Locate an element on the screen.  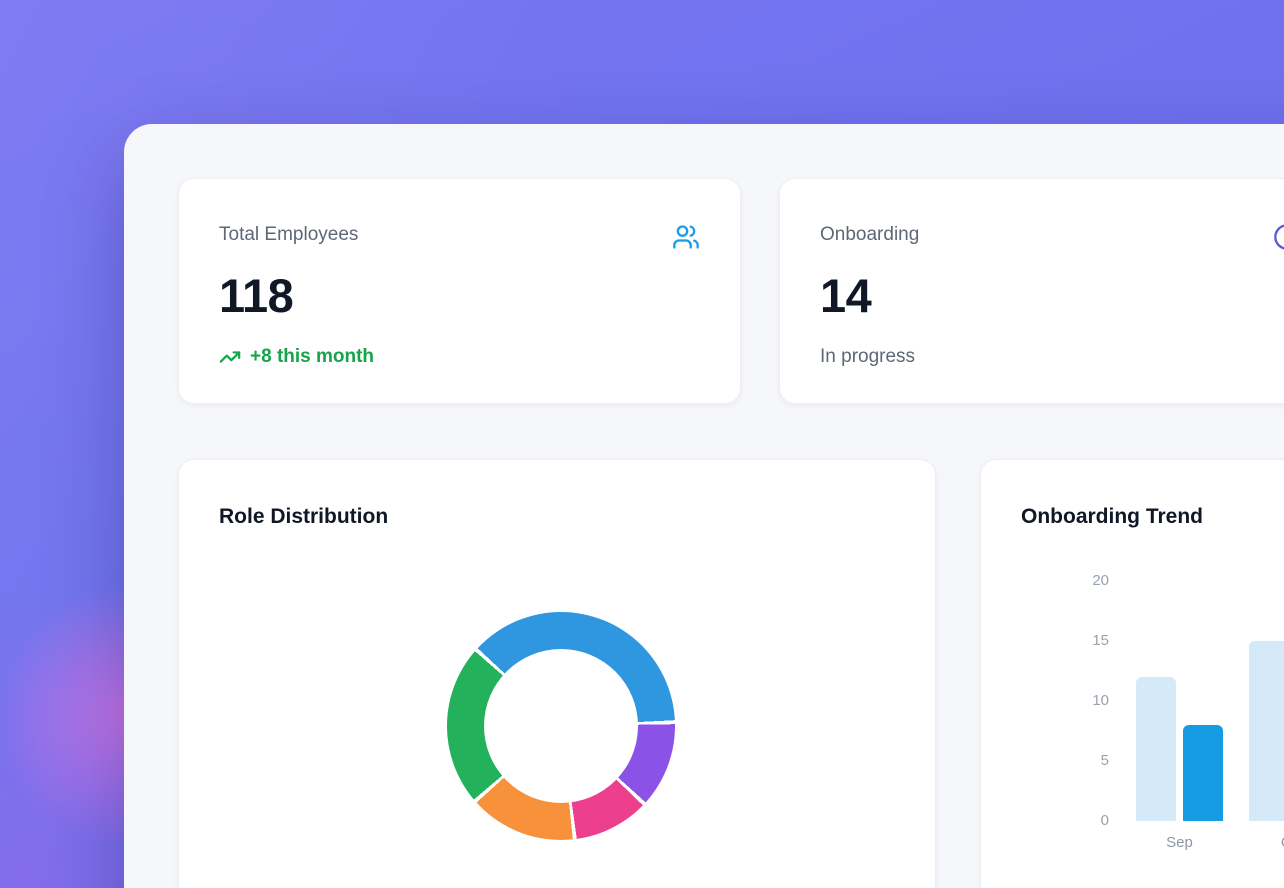
onboarding-trend-bar-chart: 0 5 10 15 20 Sep Oct is located at coordinates (1132, 674).